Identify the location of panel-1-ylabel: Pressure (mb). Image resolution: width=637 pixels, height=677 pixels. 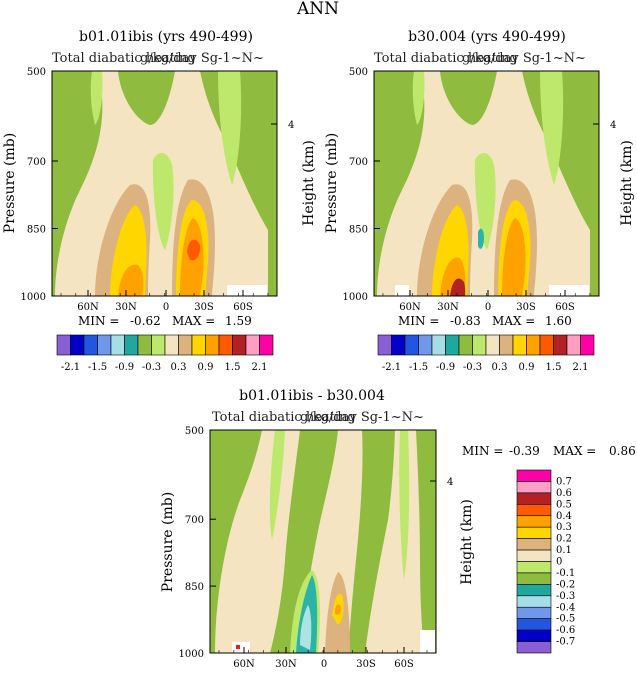
(10, 183).